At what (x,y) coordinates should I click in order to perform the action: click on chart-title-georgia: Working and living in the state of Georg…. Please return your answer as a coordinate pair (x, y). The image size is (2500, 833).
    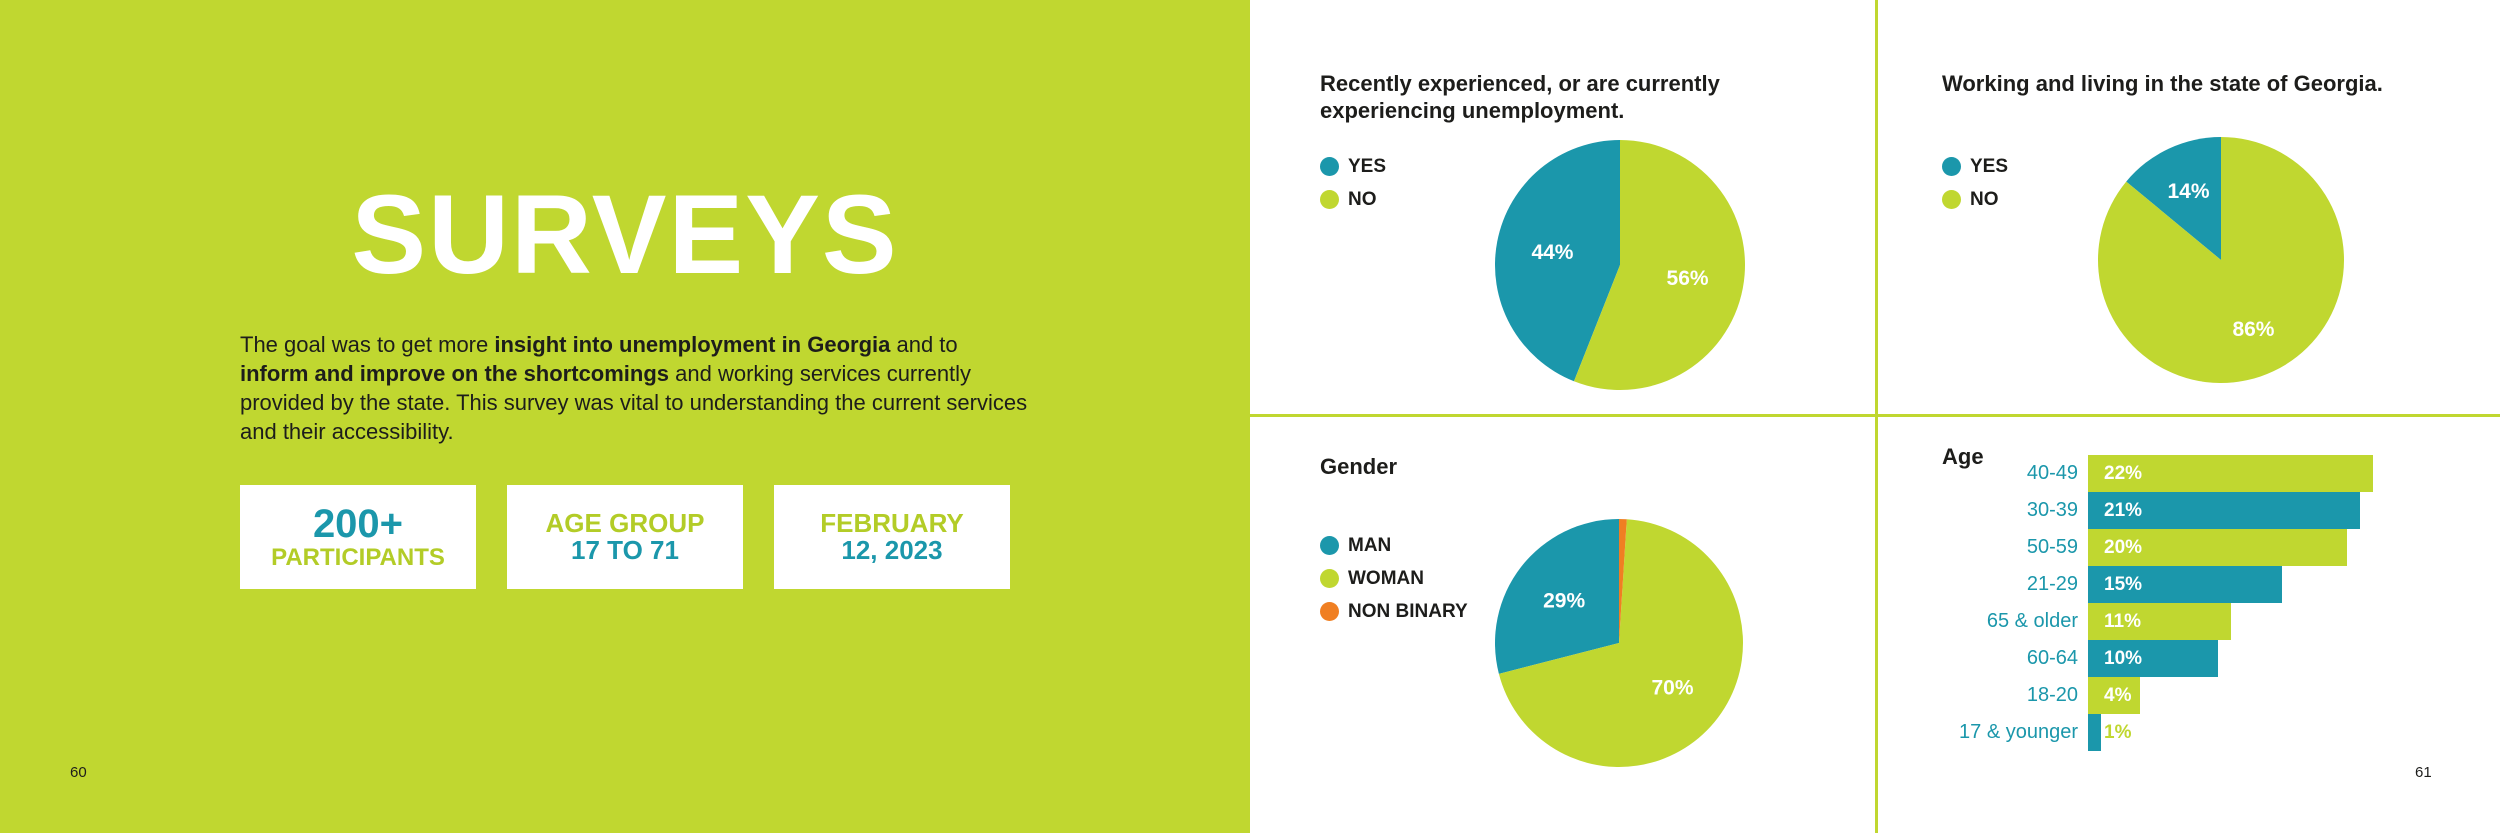
    Looking at the image, I should click on (2162, 83).